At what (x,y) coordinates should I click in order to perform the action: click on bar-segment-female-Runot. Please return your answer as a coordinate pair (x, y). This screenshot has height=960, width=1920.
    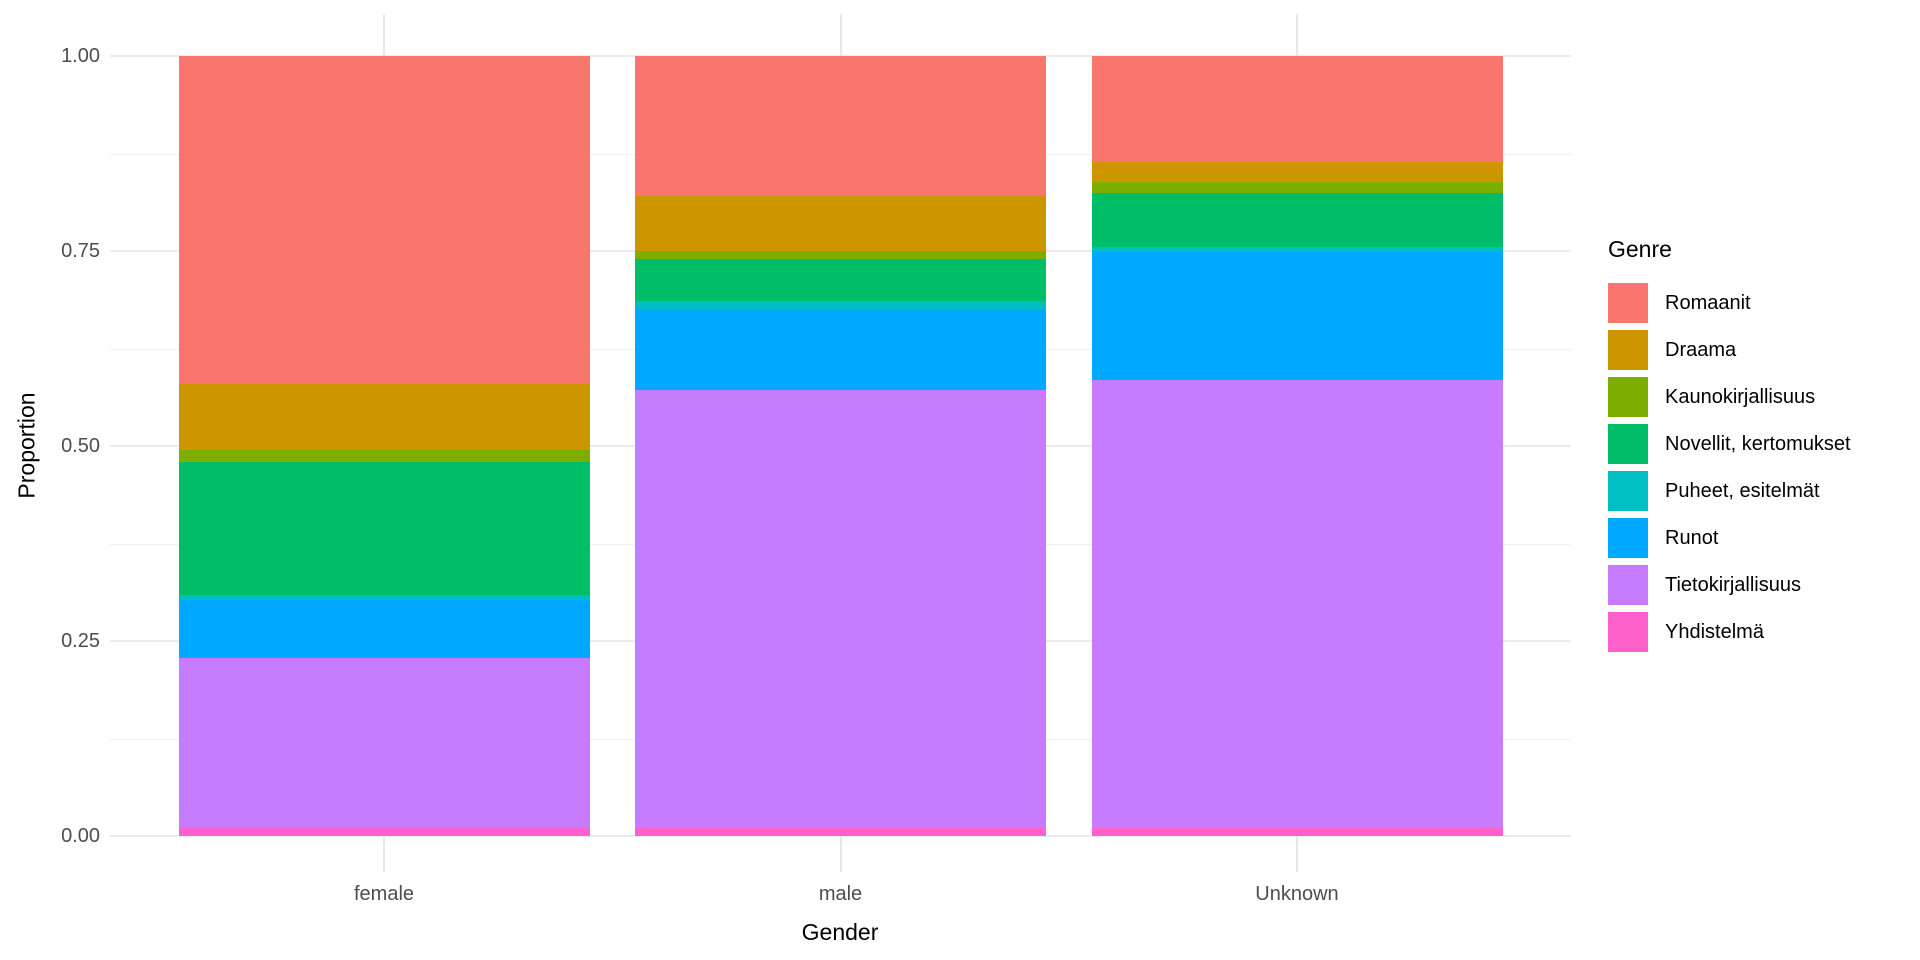
    Looking at the image, I should click on (384, 629).